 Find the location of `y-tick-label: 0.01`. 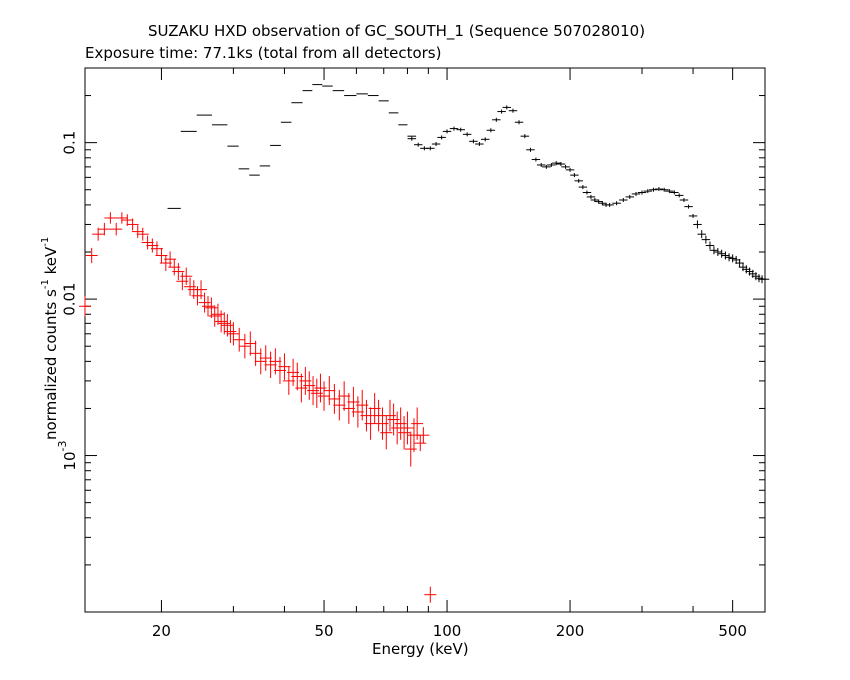

y-tick-label: 0.01 is located at coordinates (70, 298).